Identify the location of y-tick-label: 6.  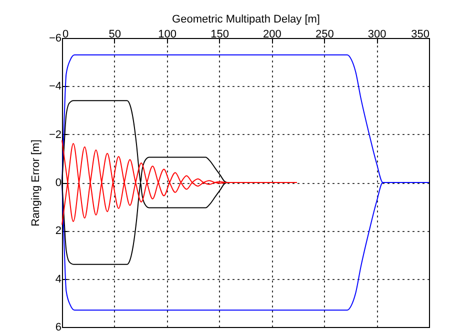
(58, 327).